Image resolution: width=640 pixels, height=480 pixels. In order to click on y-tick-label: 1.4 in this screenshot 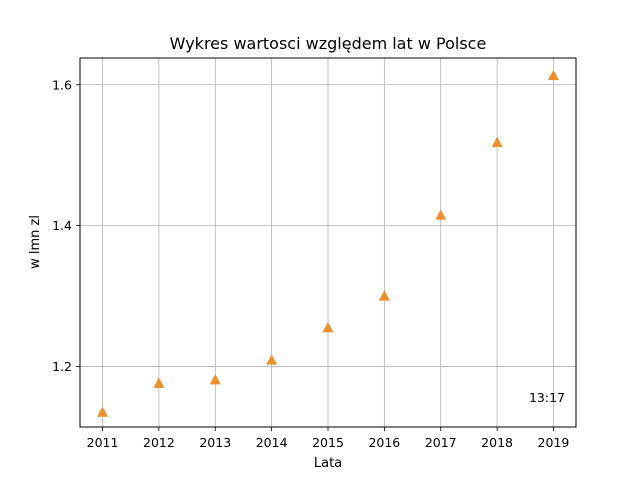, I will do `click(62, 225)`.